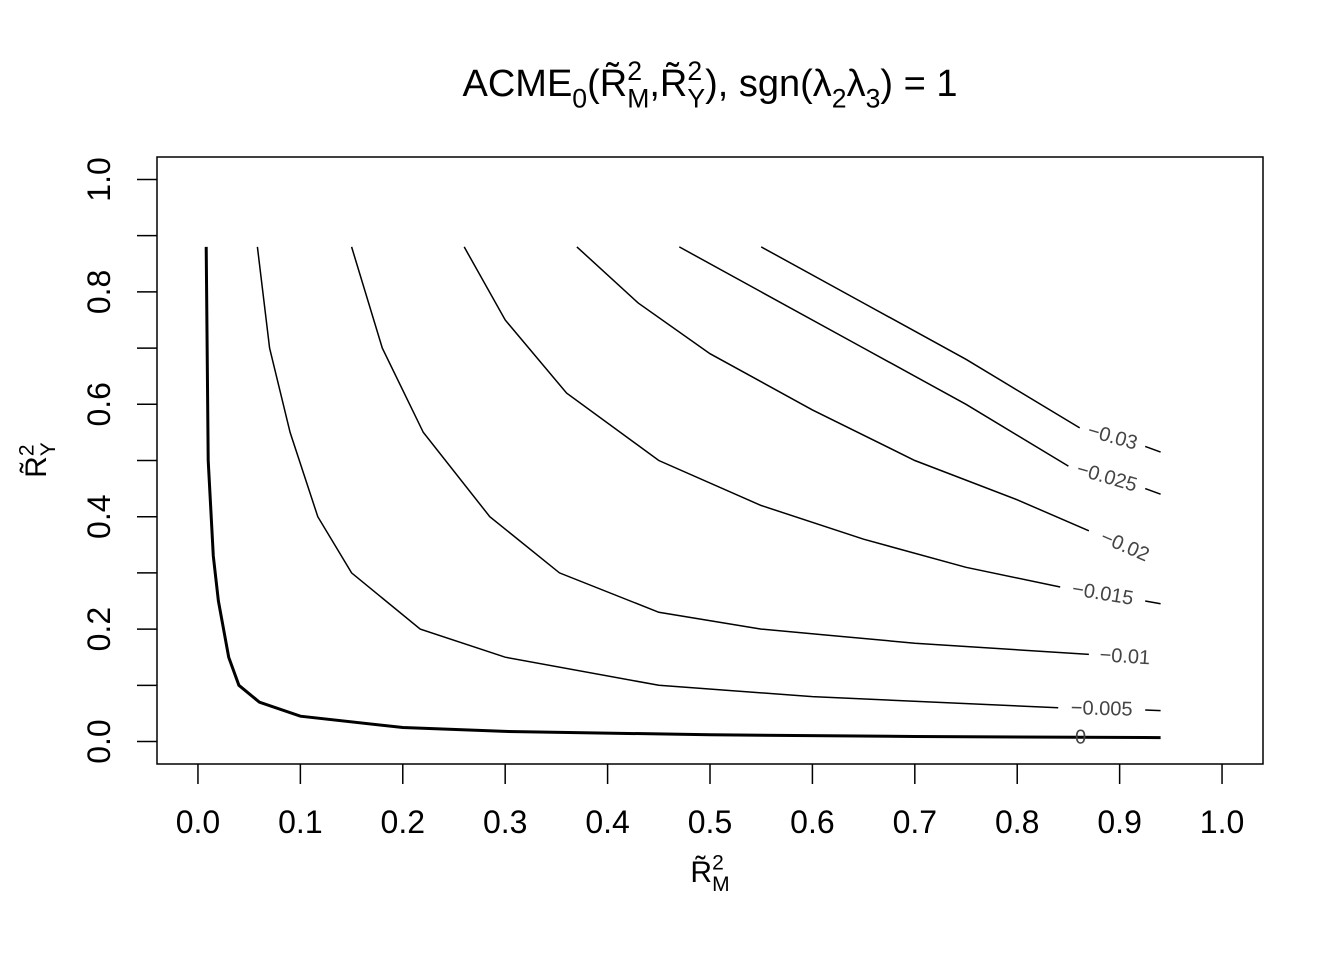 This screenshot has height=960, width=1344. What do you see at coordinates (99, 179) in the screenshot?
I see `y-tick-label: 1.0` at bounding box center [99, 179].